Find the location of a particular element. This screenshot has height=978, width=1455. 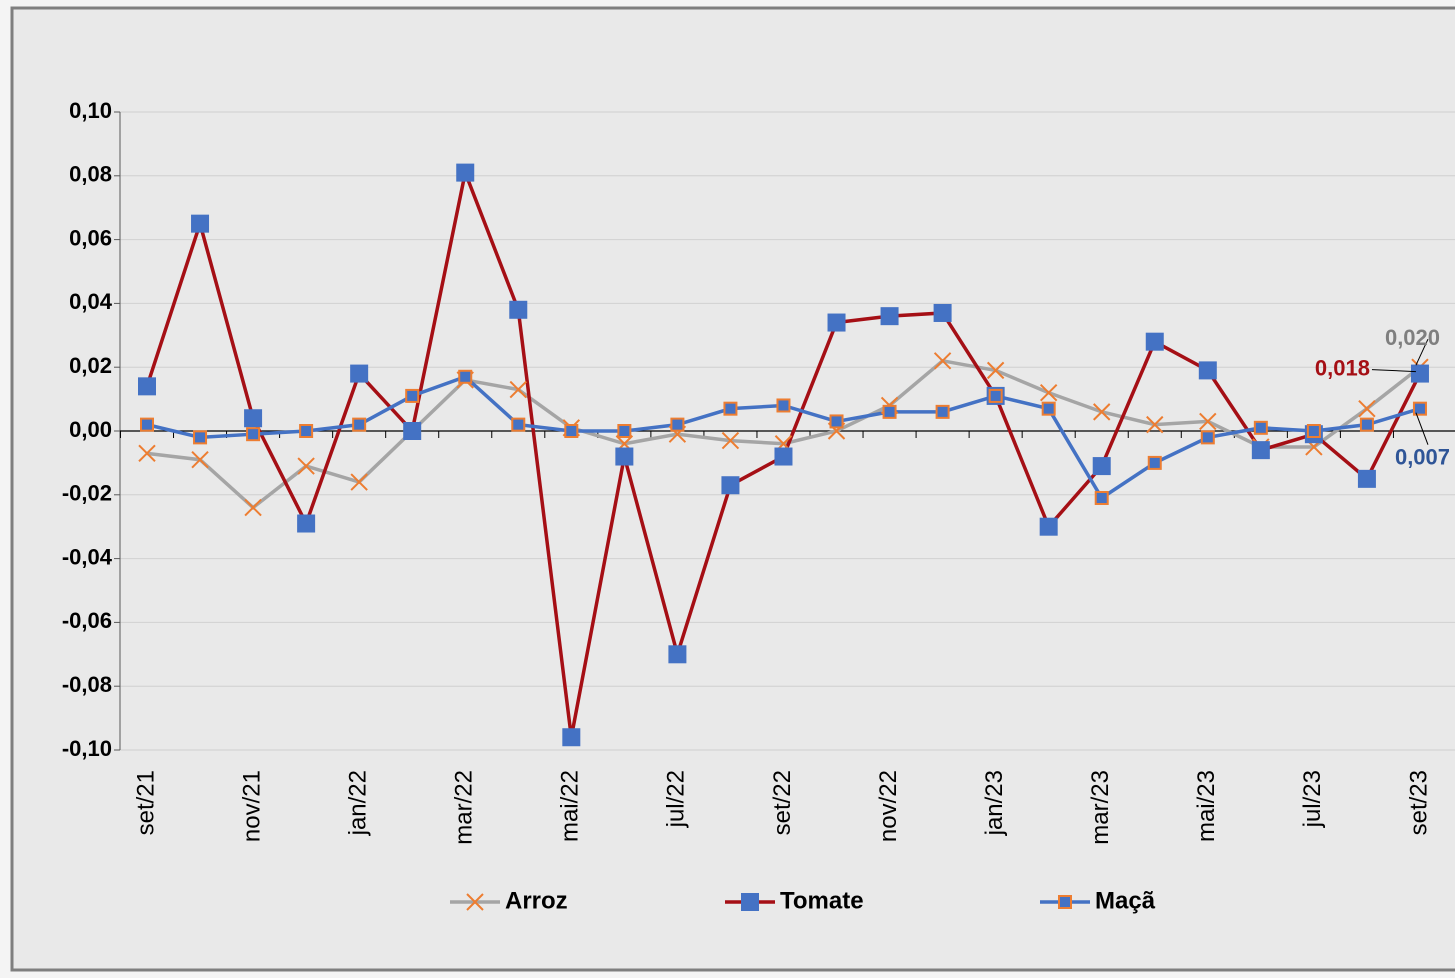

y-tick-label: 0,06 is located at coordinates (90, 237).